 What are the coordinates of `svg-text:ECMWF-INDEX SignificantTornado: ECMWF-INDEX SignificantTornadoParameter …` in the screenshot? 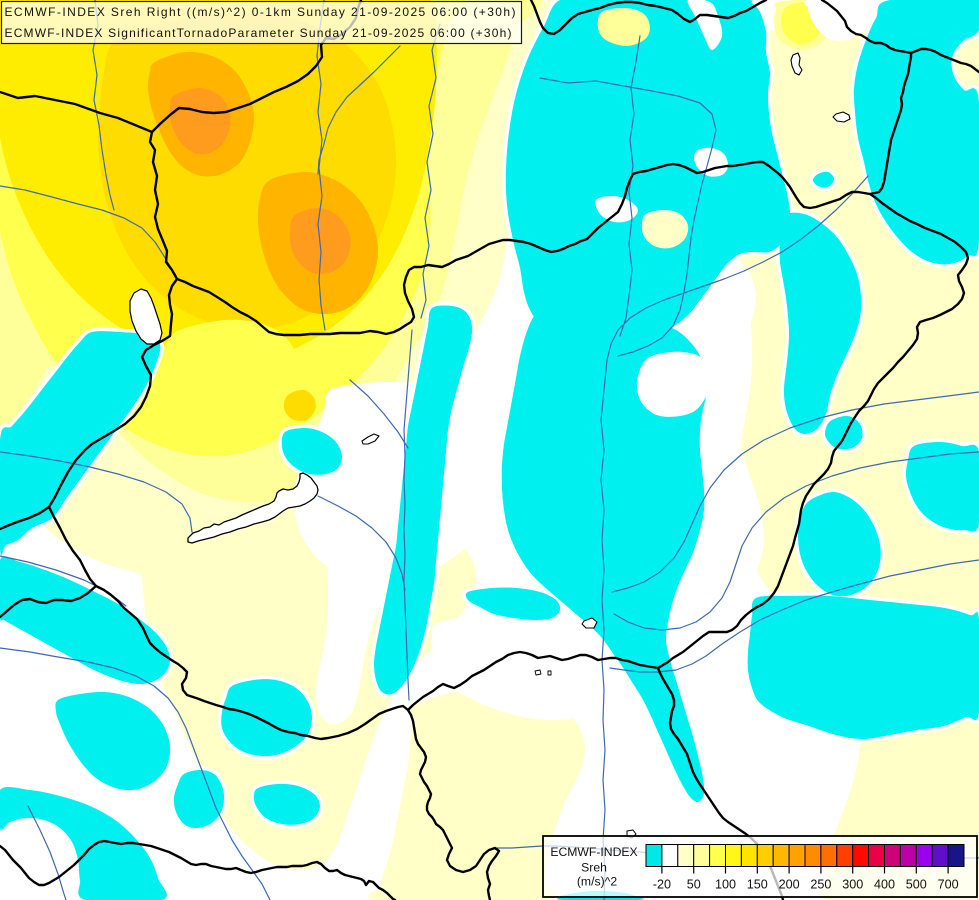 It's located at (258, 33).